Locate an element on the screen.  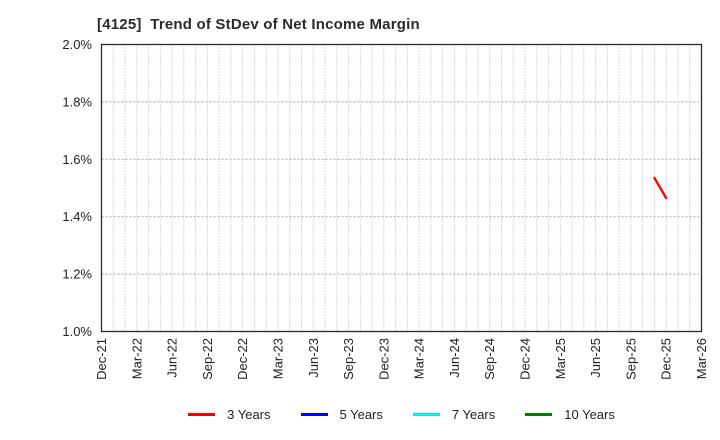
x-tick-label: Mar-26 is located at coordinates (701, 358).